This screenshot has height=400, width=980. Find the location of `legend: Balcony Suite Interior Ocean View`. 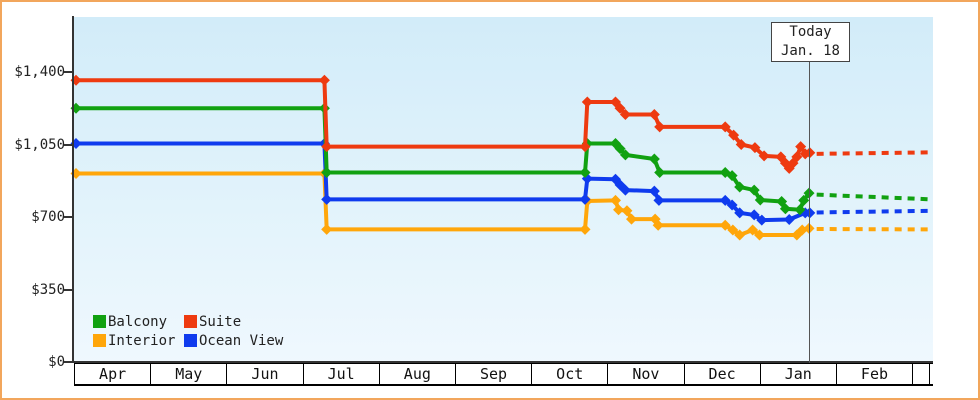

legend: Balcony Suite Interior Ocean View is located at coordinates (188, 331).